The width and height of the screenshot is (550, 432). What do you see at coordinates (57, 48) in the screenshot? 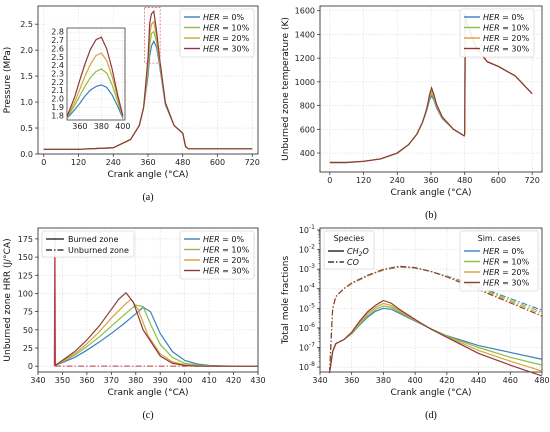
I see `inset-y-tick-label: 2.6` at bounding box center [57, 48].